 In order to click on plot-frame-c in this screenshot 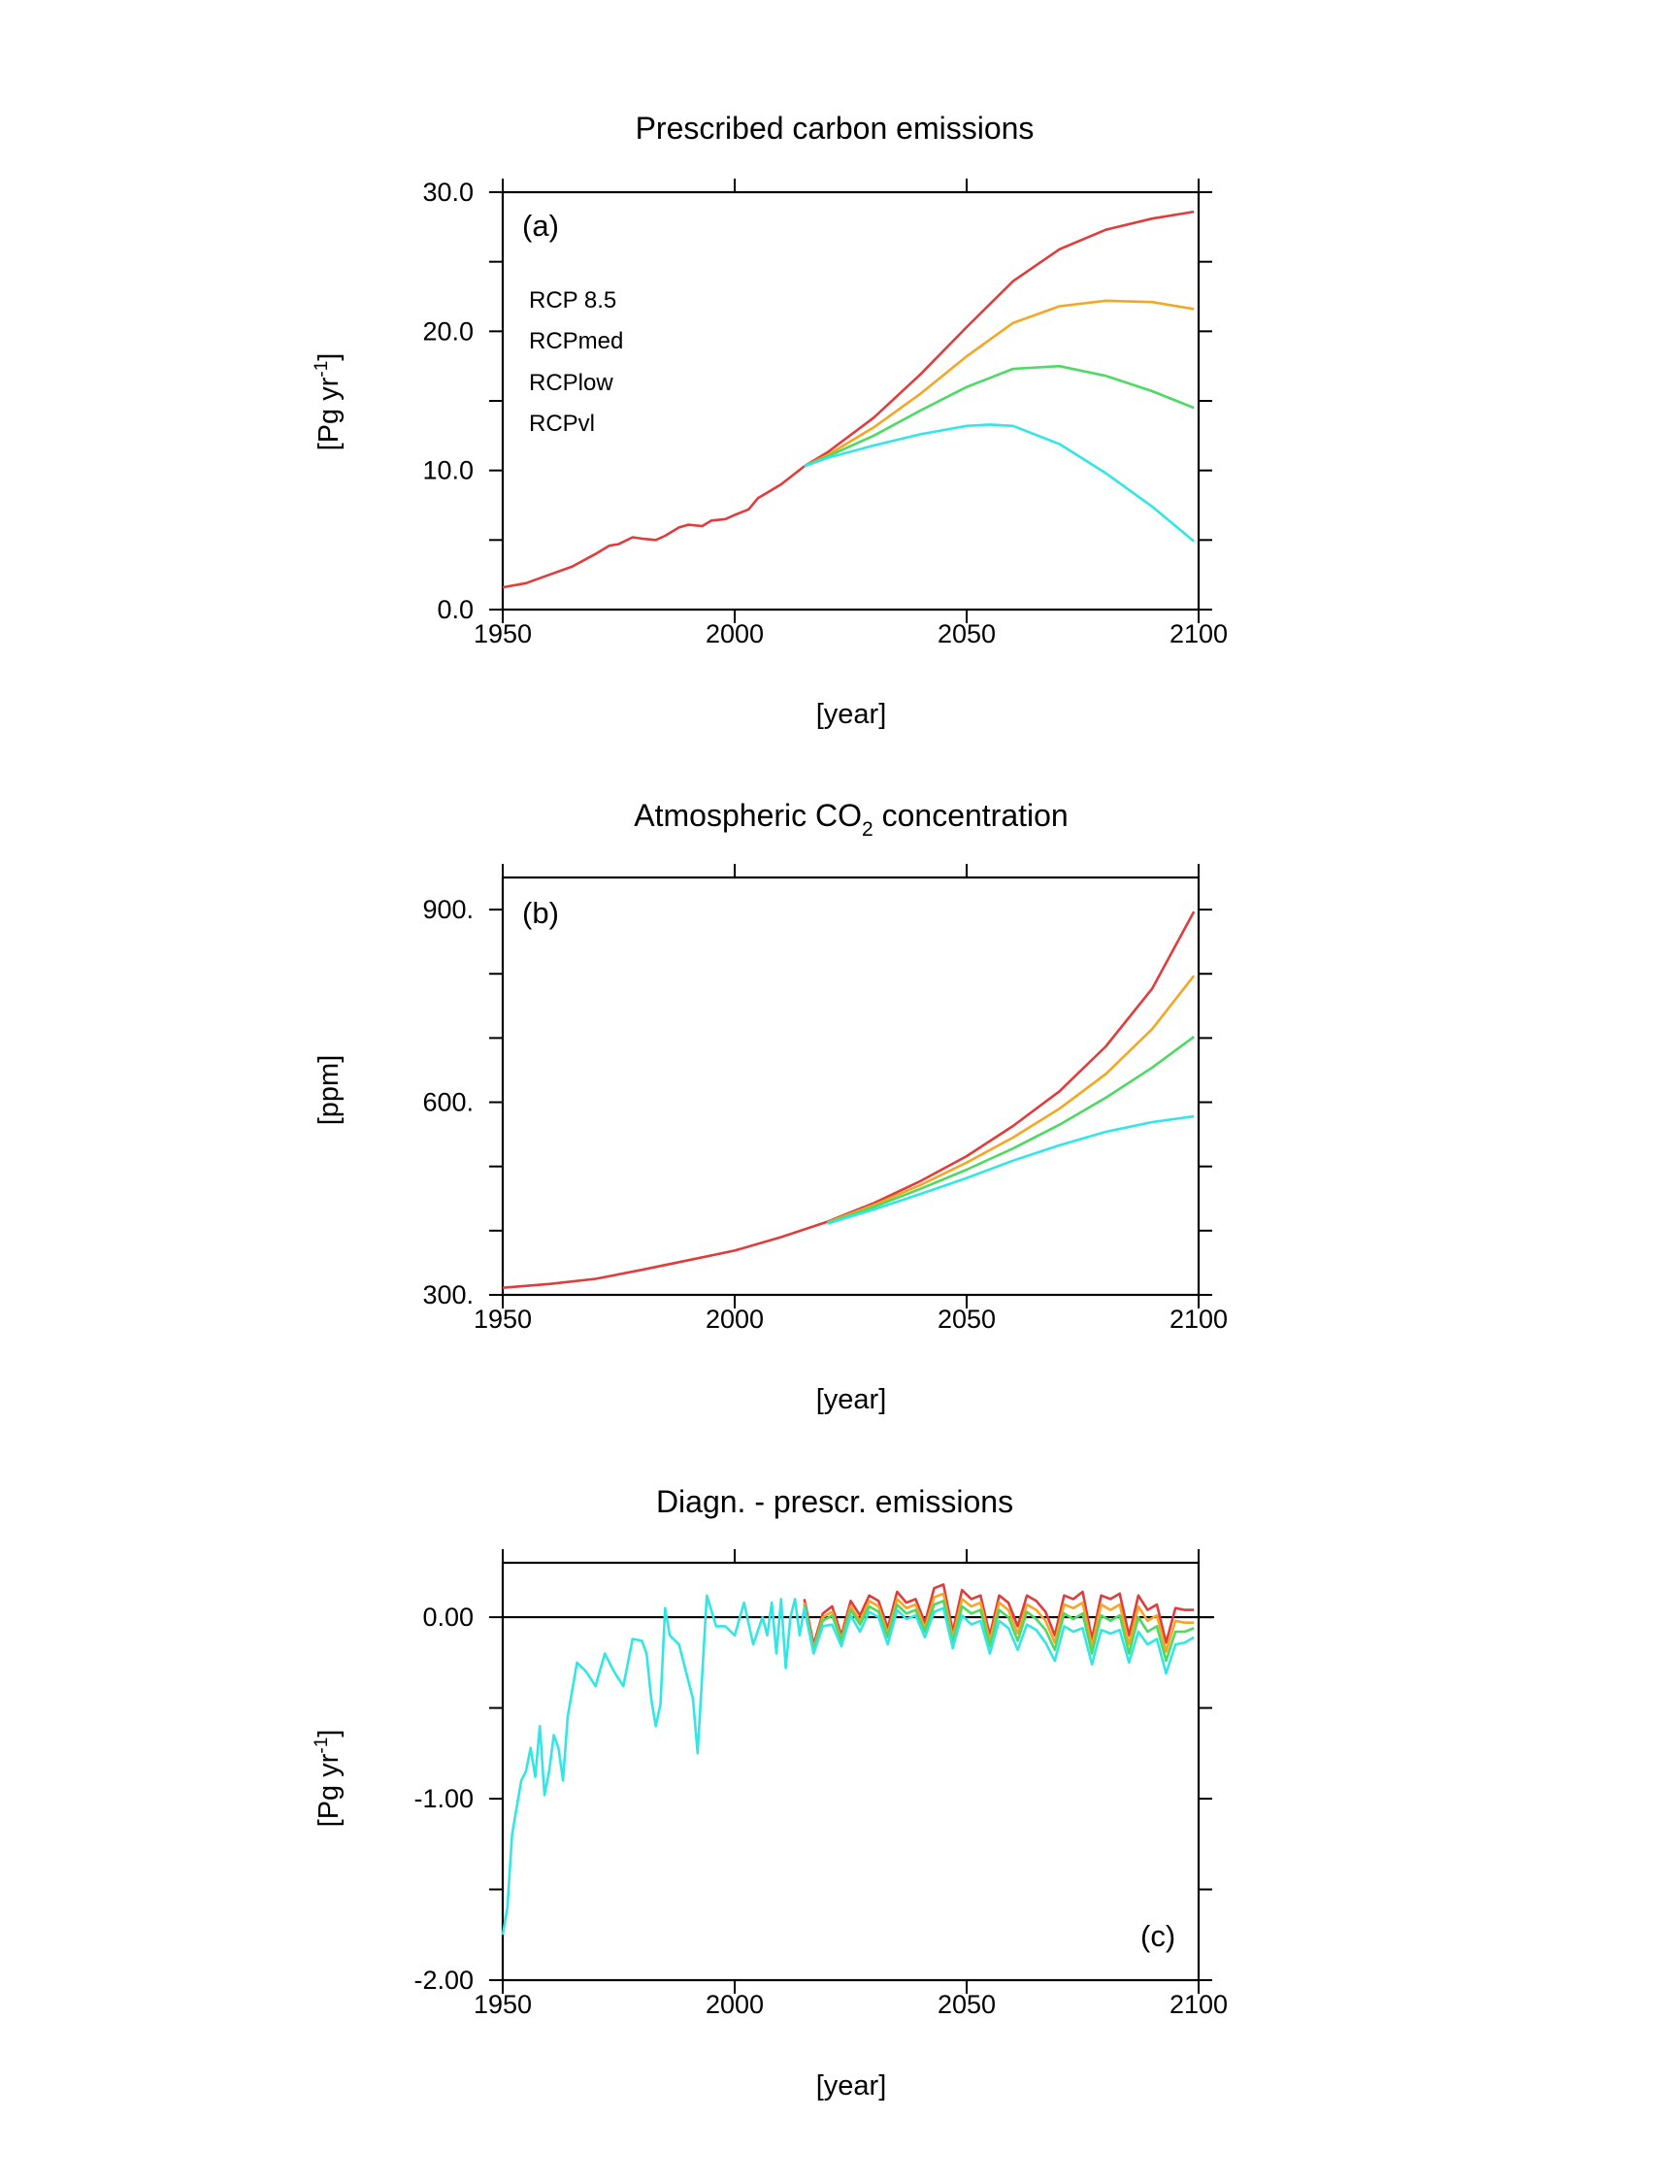, I will do `click(851, 1771)`.